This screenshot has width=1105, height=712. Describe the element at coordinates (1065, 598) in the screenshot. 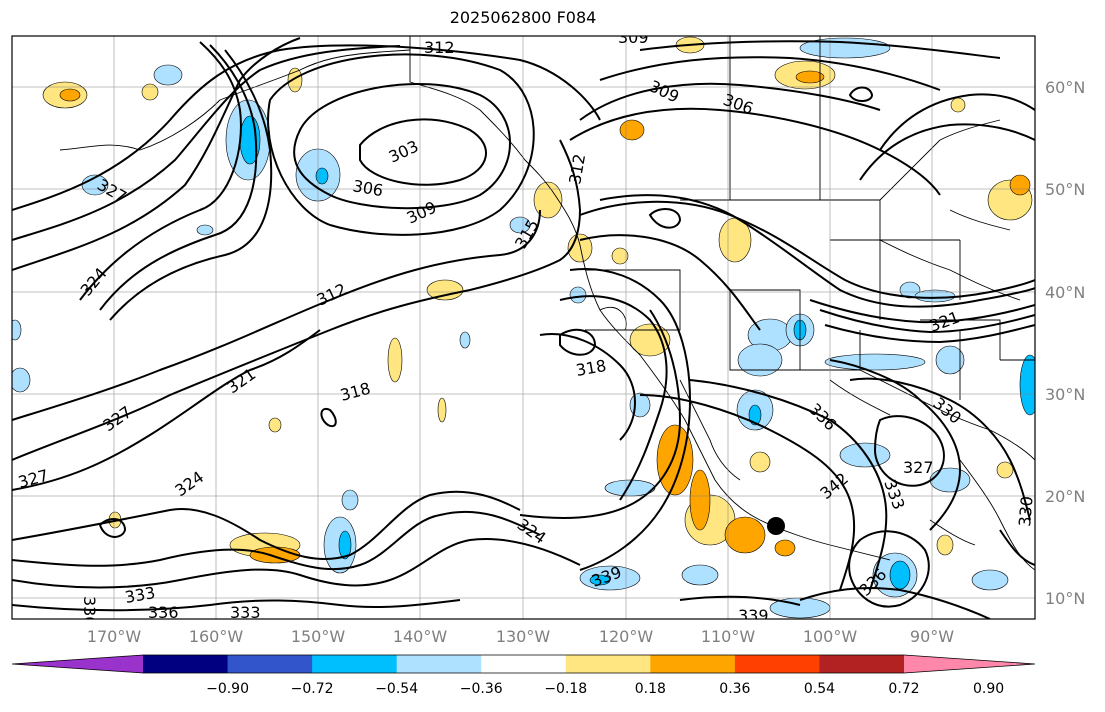

I see `lat-label: 10°N` at that location.